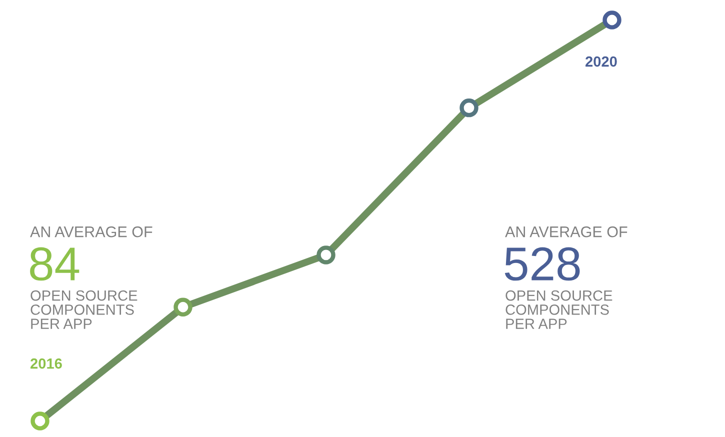 This screenshot has width=725, height=437. What do you see at coordinates (55, 264) in the screenshot?
I see `annotation: 84` at bounding box center [55, 264].